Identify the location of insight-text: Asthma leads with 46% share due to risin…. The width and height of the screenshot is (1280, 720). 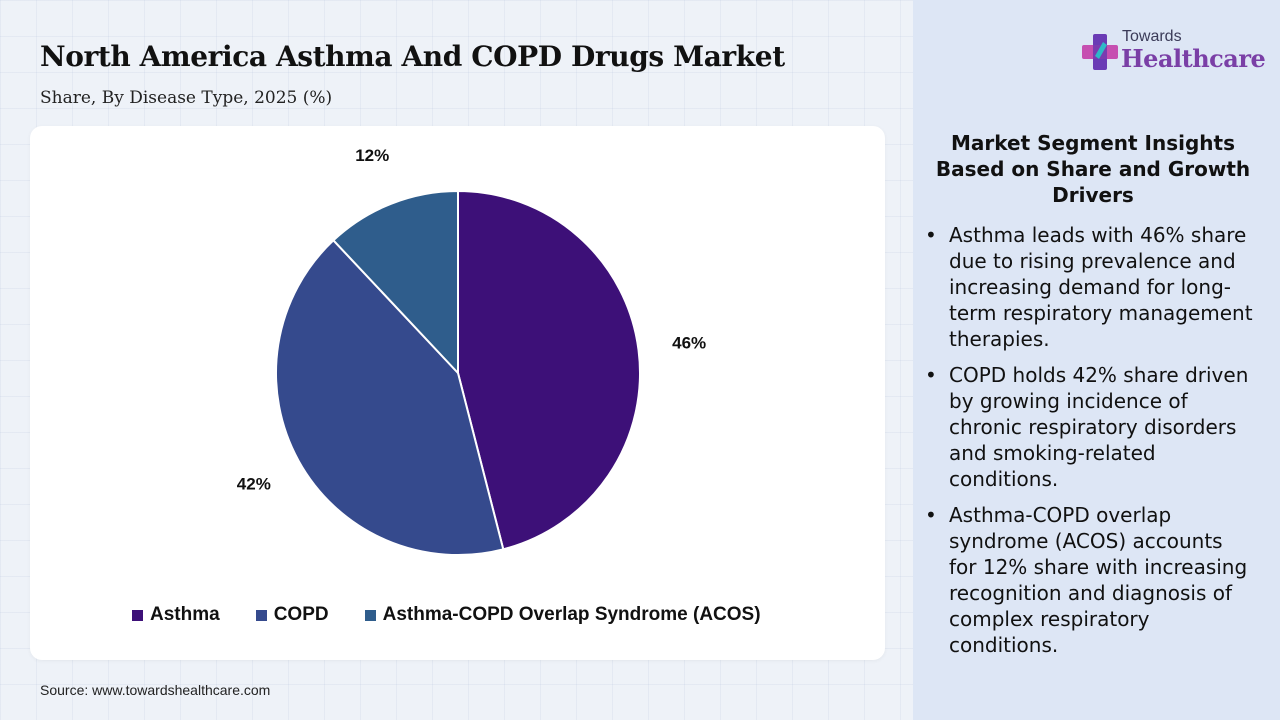
(1101, 287).